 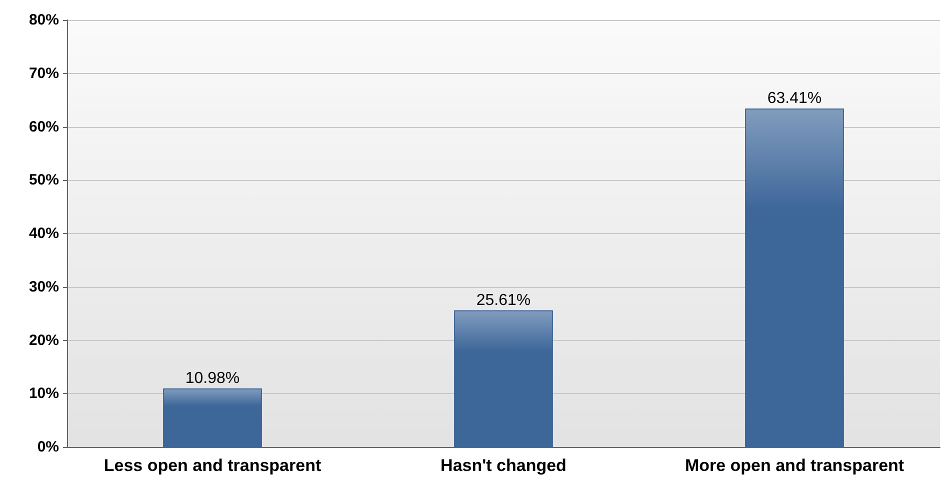 I want to click on y-tick-label: 50%, so click(x=43, y=180).